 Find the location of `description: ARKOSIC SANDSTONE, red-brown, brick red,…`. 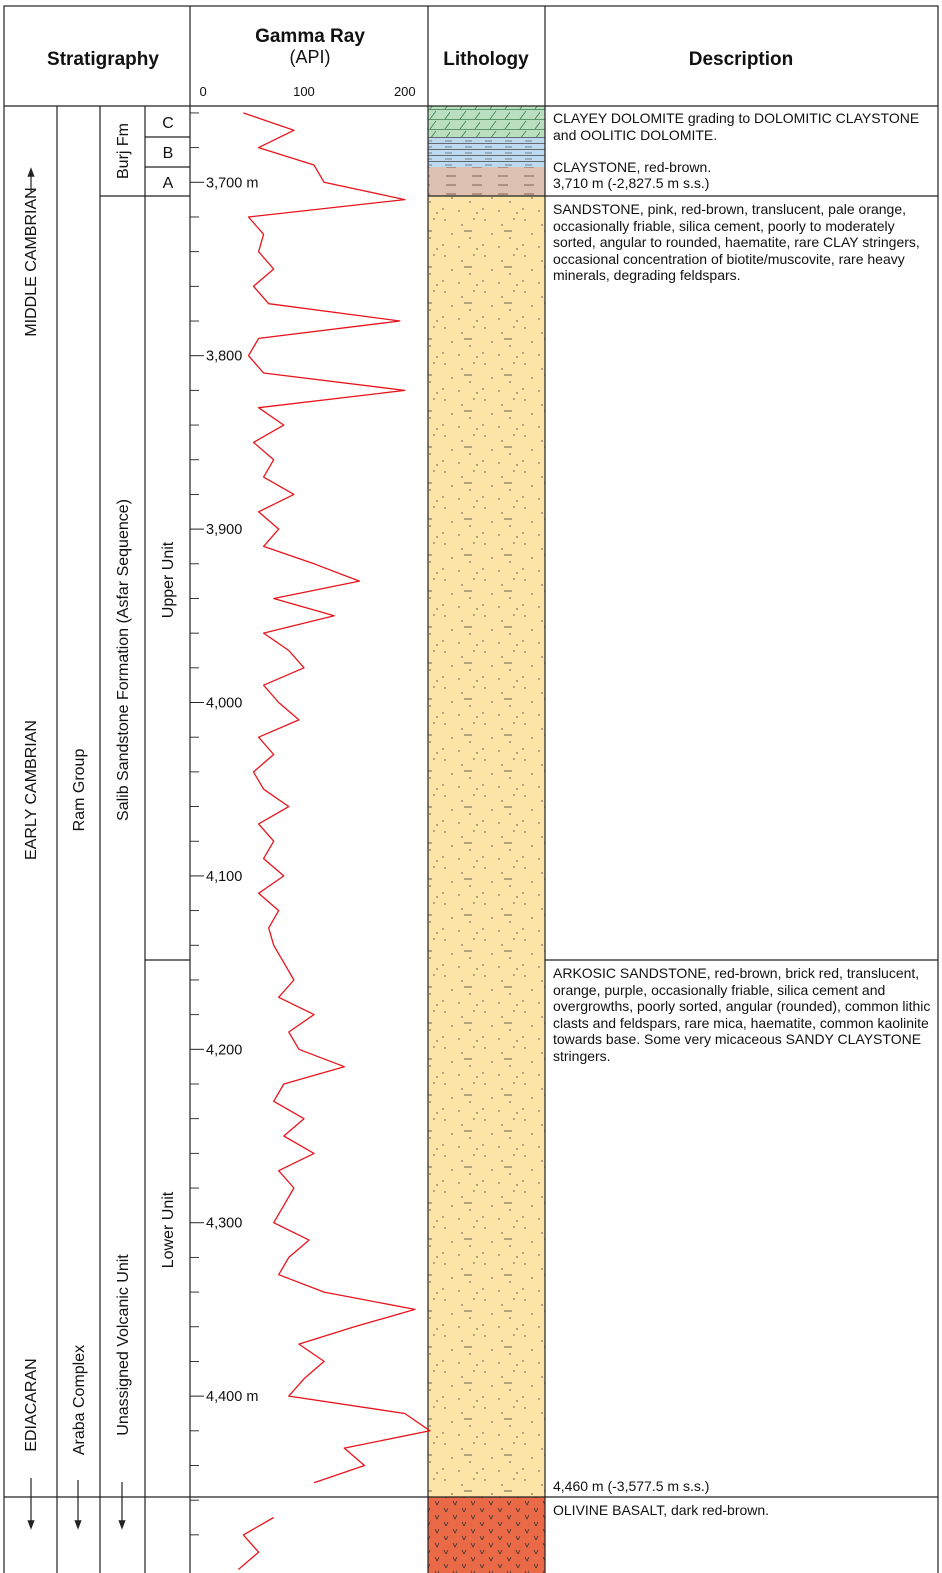

description: ARKOSIC SANDSTONE, red-brown, brick red,… is located at coordinates (742, 1014).